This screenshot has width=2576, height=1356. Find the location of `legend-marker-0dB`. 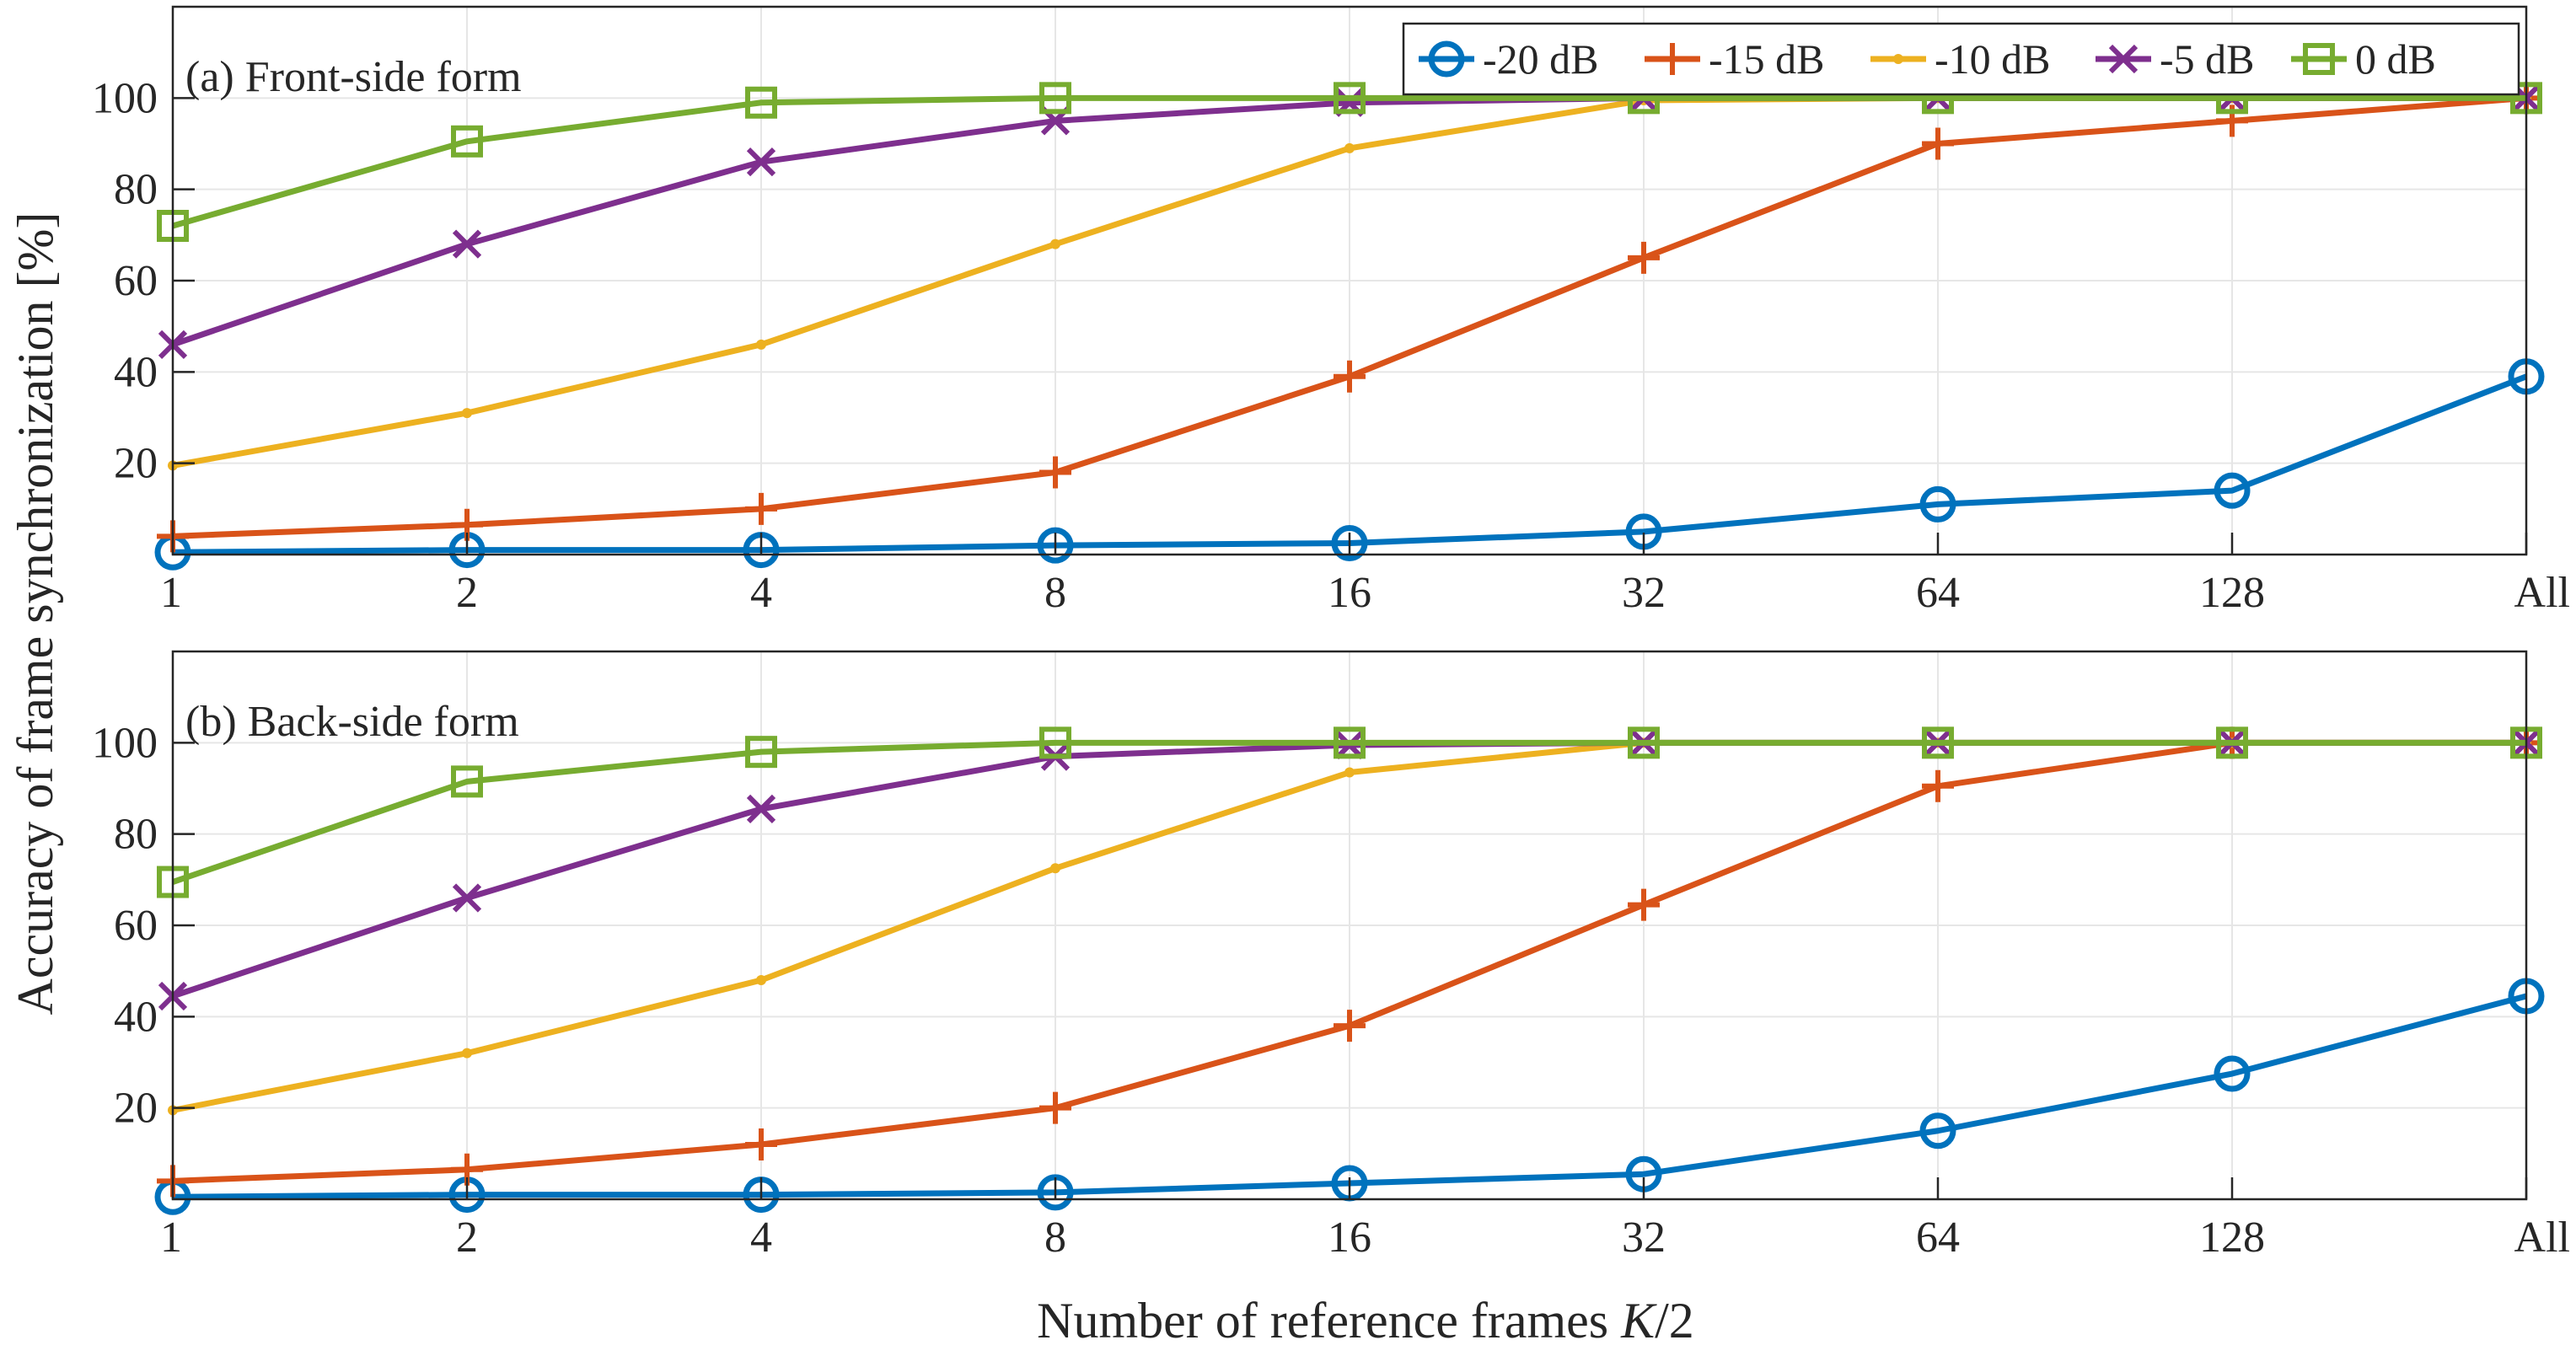

legend-marker-0dB is located at coordinates (2319, 59).